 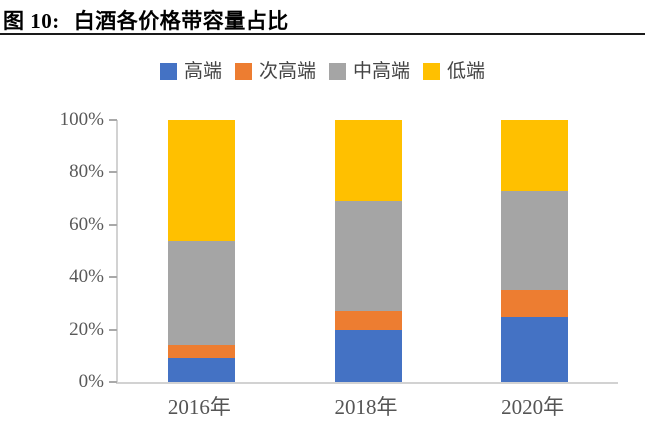 I want to click on chart-legend: 高端 次高端 中高端 低端, so click(x=322, y=71).